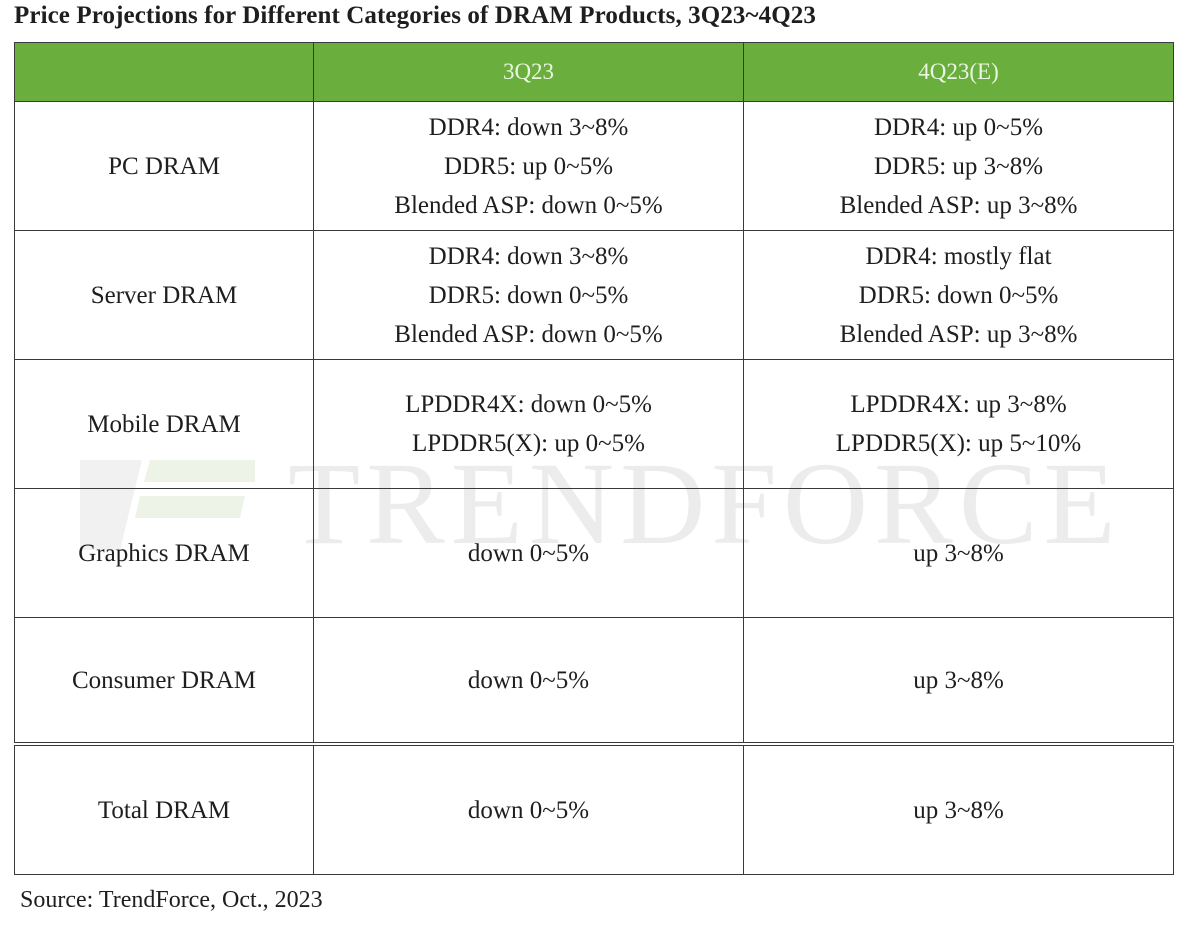  I want to click on source-note: Source: TrendForce, Oct., 2023, so click(171, 900).